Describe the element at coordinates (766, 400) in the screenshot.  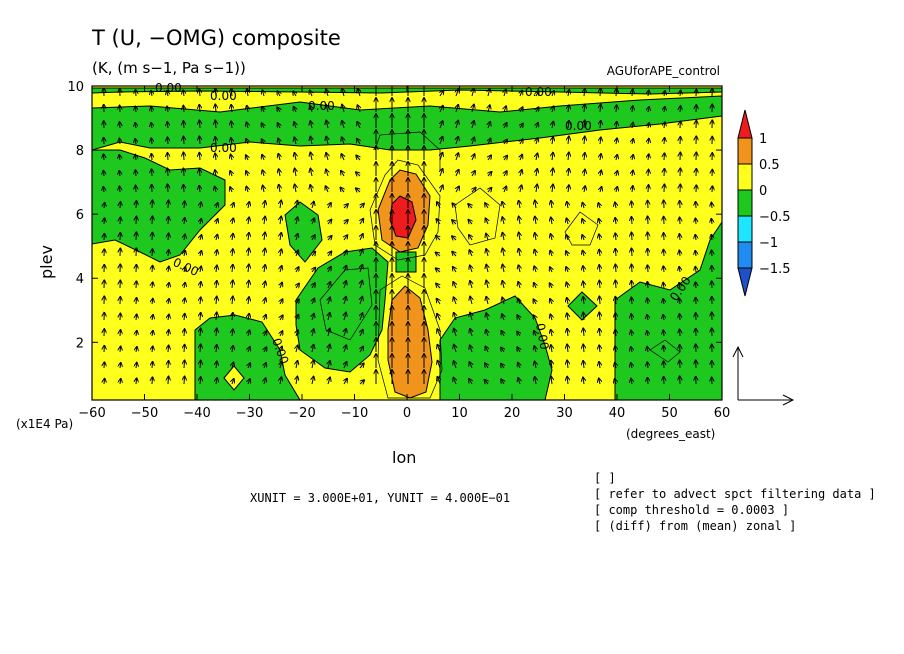
I see `reference-vector-horizontal` at that location.